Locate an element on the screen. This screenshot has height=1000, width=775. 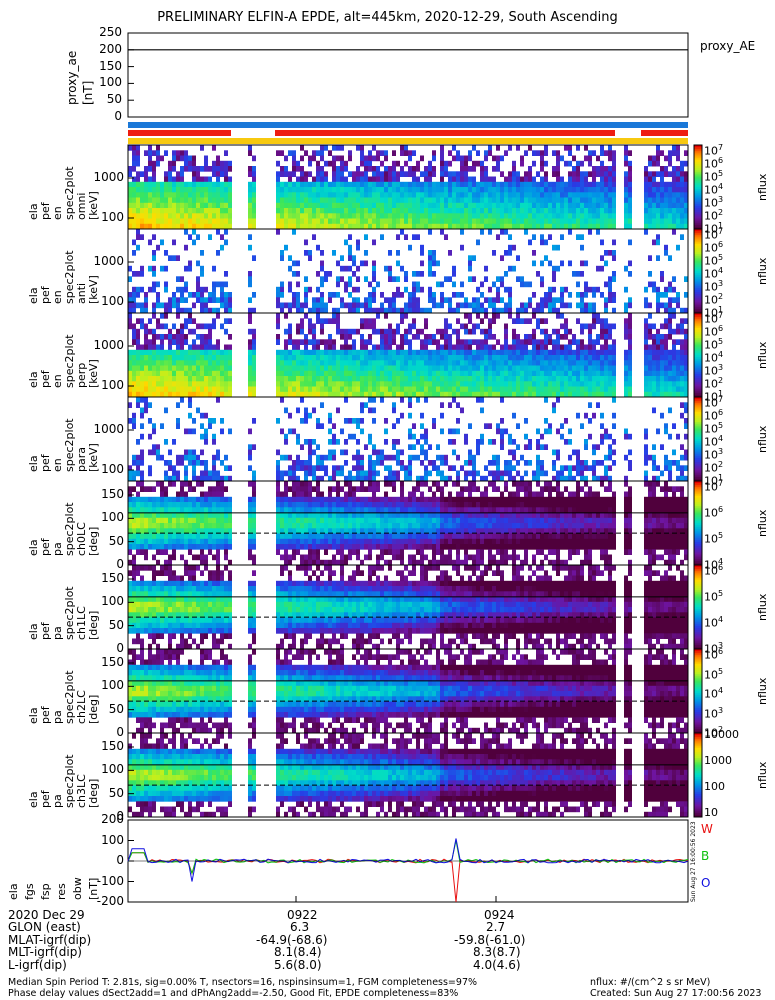
panel-tick-label: 150 is located at coordinates (112, 578).